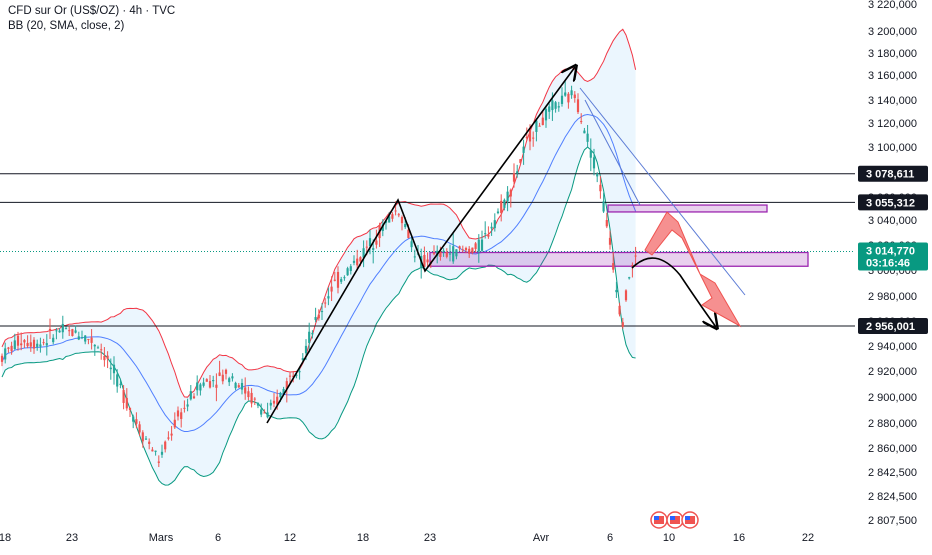 This screenshot has height=555, width=932. What do you see at coordinates (892, 398) in the screenshot?
I see `y-tick-label-16: 2 900,000` at bounding box center [892, 398].